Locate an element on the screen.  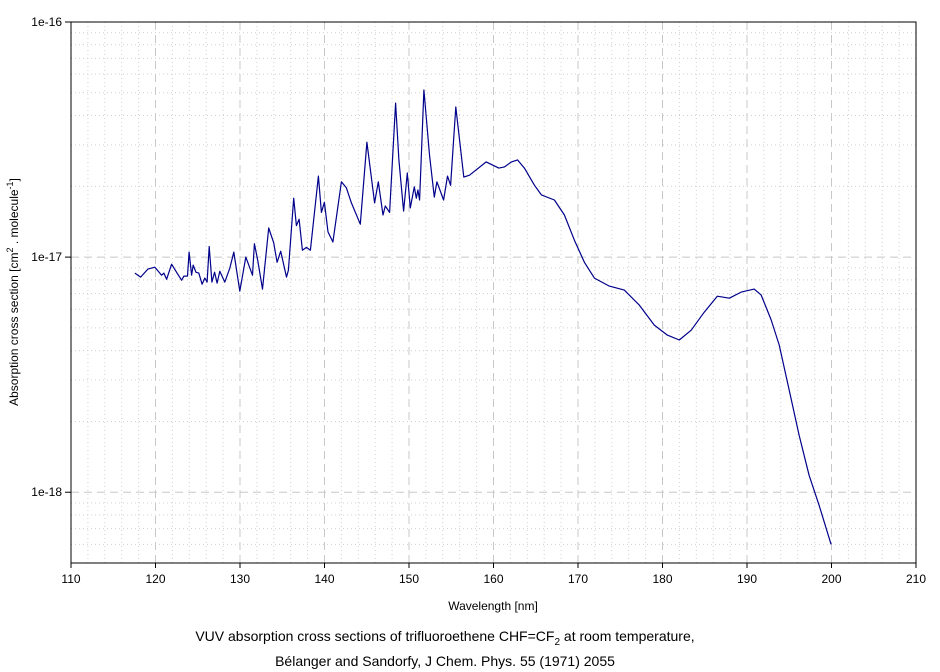
y-tick-label: 1e-17 is located at coordinates (46, 257).